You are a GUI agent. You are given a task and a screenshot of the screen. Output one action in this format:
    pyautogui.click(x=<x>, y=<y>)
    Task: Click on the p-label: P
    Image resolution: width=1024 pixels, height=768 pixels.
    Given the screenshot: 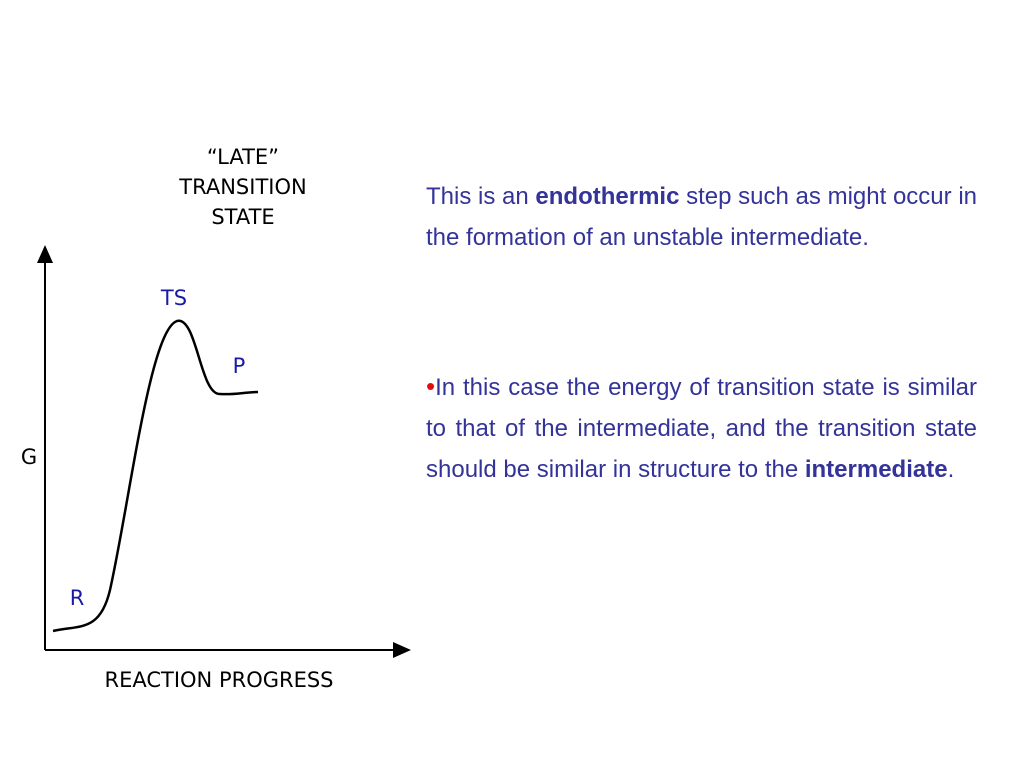 What is the action you would take?
    pyautogui.click(x=239, y=366)
    